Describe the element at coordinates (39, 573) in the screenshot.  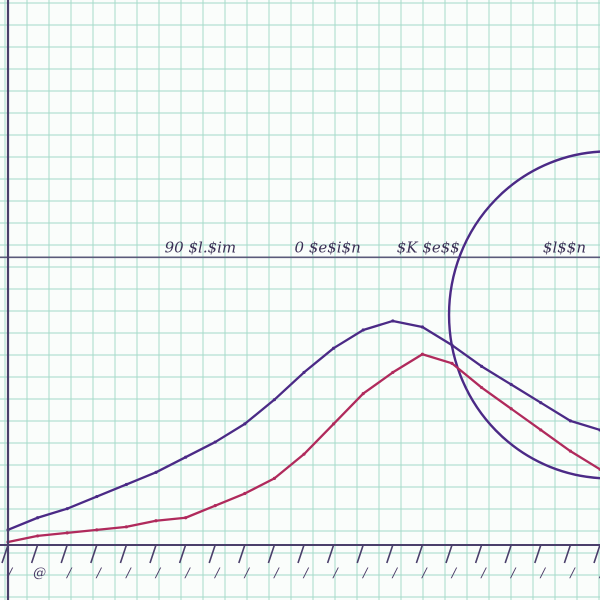
I see `x-tick-label: @` at that location.